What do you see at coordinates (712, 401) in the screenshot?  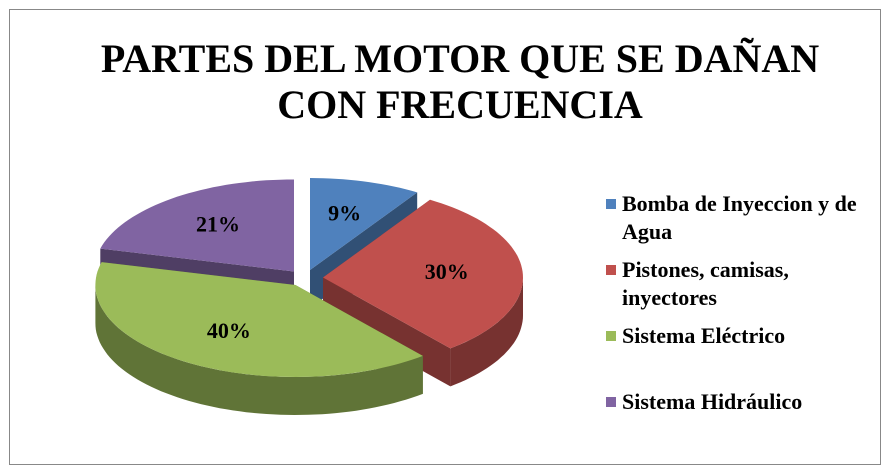 I see `legend-label: Sistema Hidráulico` at bounding box center [712, 401].